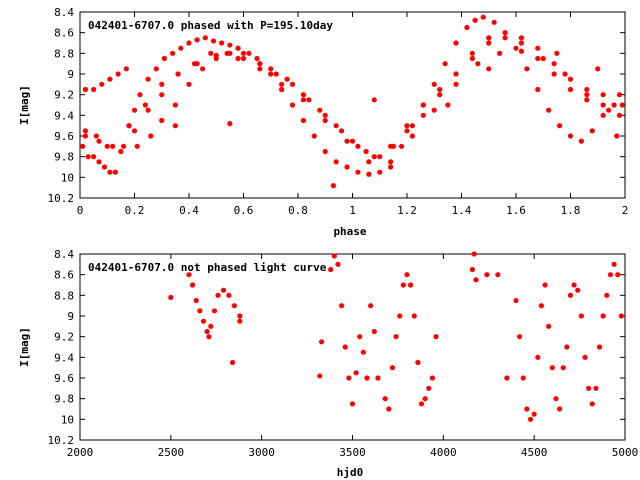  Describe the element at coordinates (207, 267) in the screenshot. I see `unphased-plot-title: 042401-6707.0 not phased light curve` at that location.